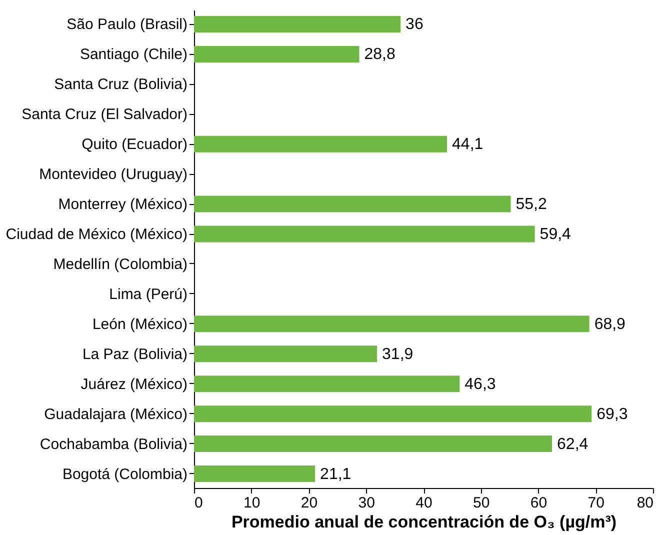 The height and width of the screenshot is (535, 669). Describe the element at coordinates (531, 205) in the screenshot. I see `data-label: 55,2` at that location.